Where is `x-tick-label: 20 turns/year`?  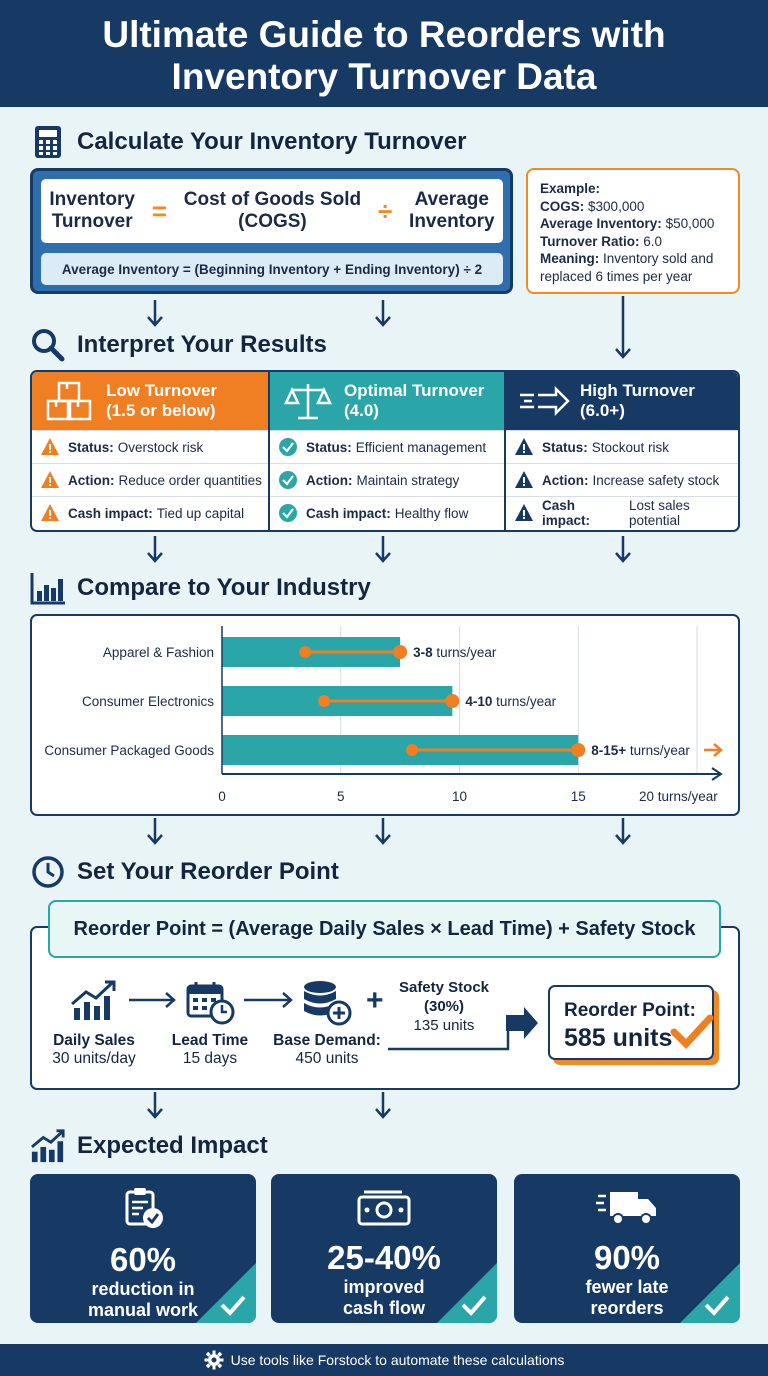 x-tick-label: 20 turns/year is located at coordinates (678, 796).